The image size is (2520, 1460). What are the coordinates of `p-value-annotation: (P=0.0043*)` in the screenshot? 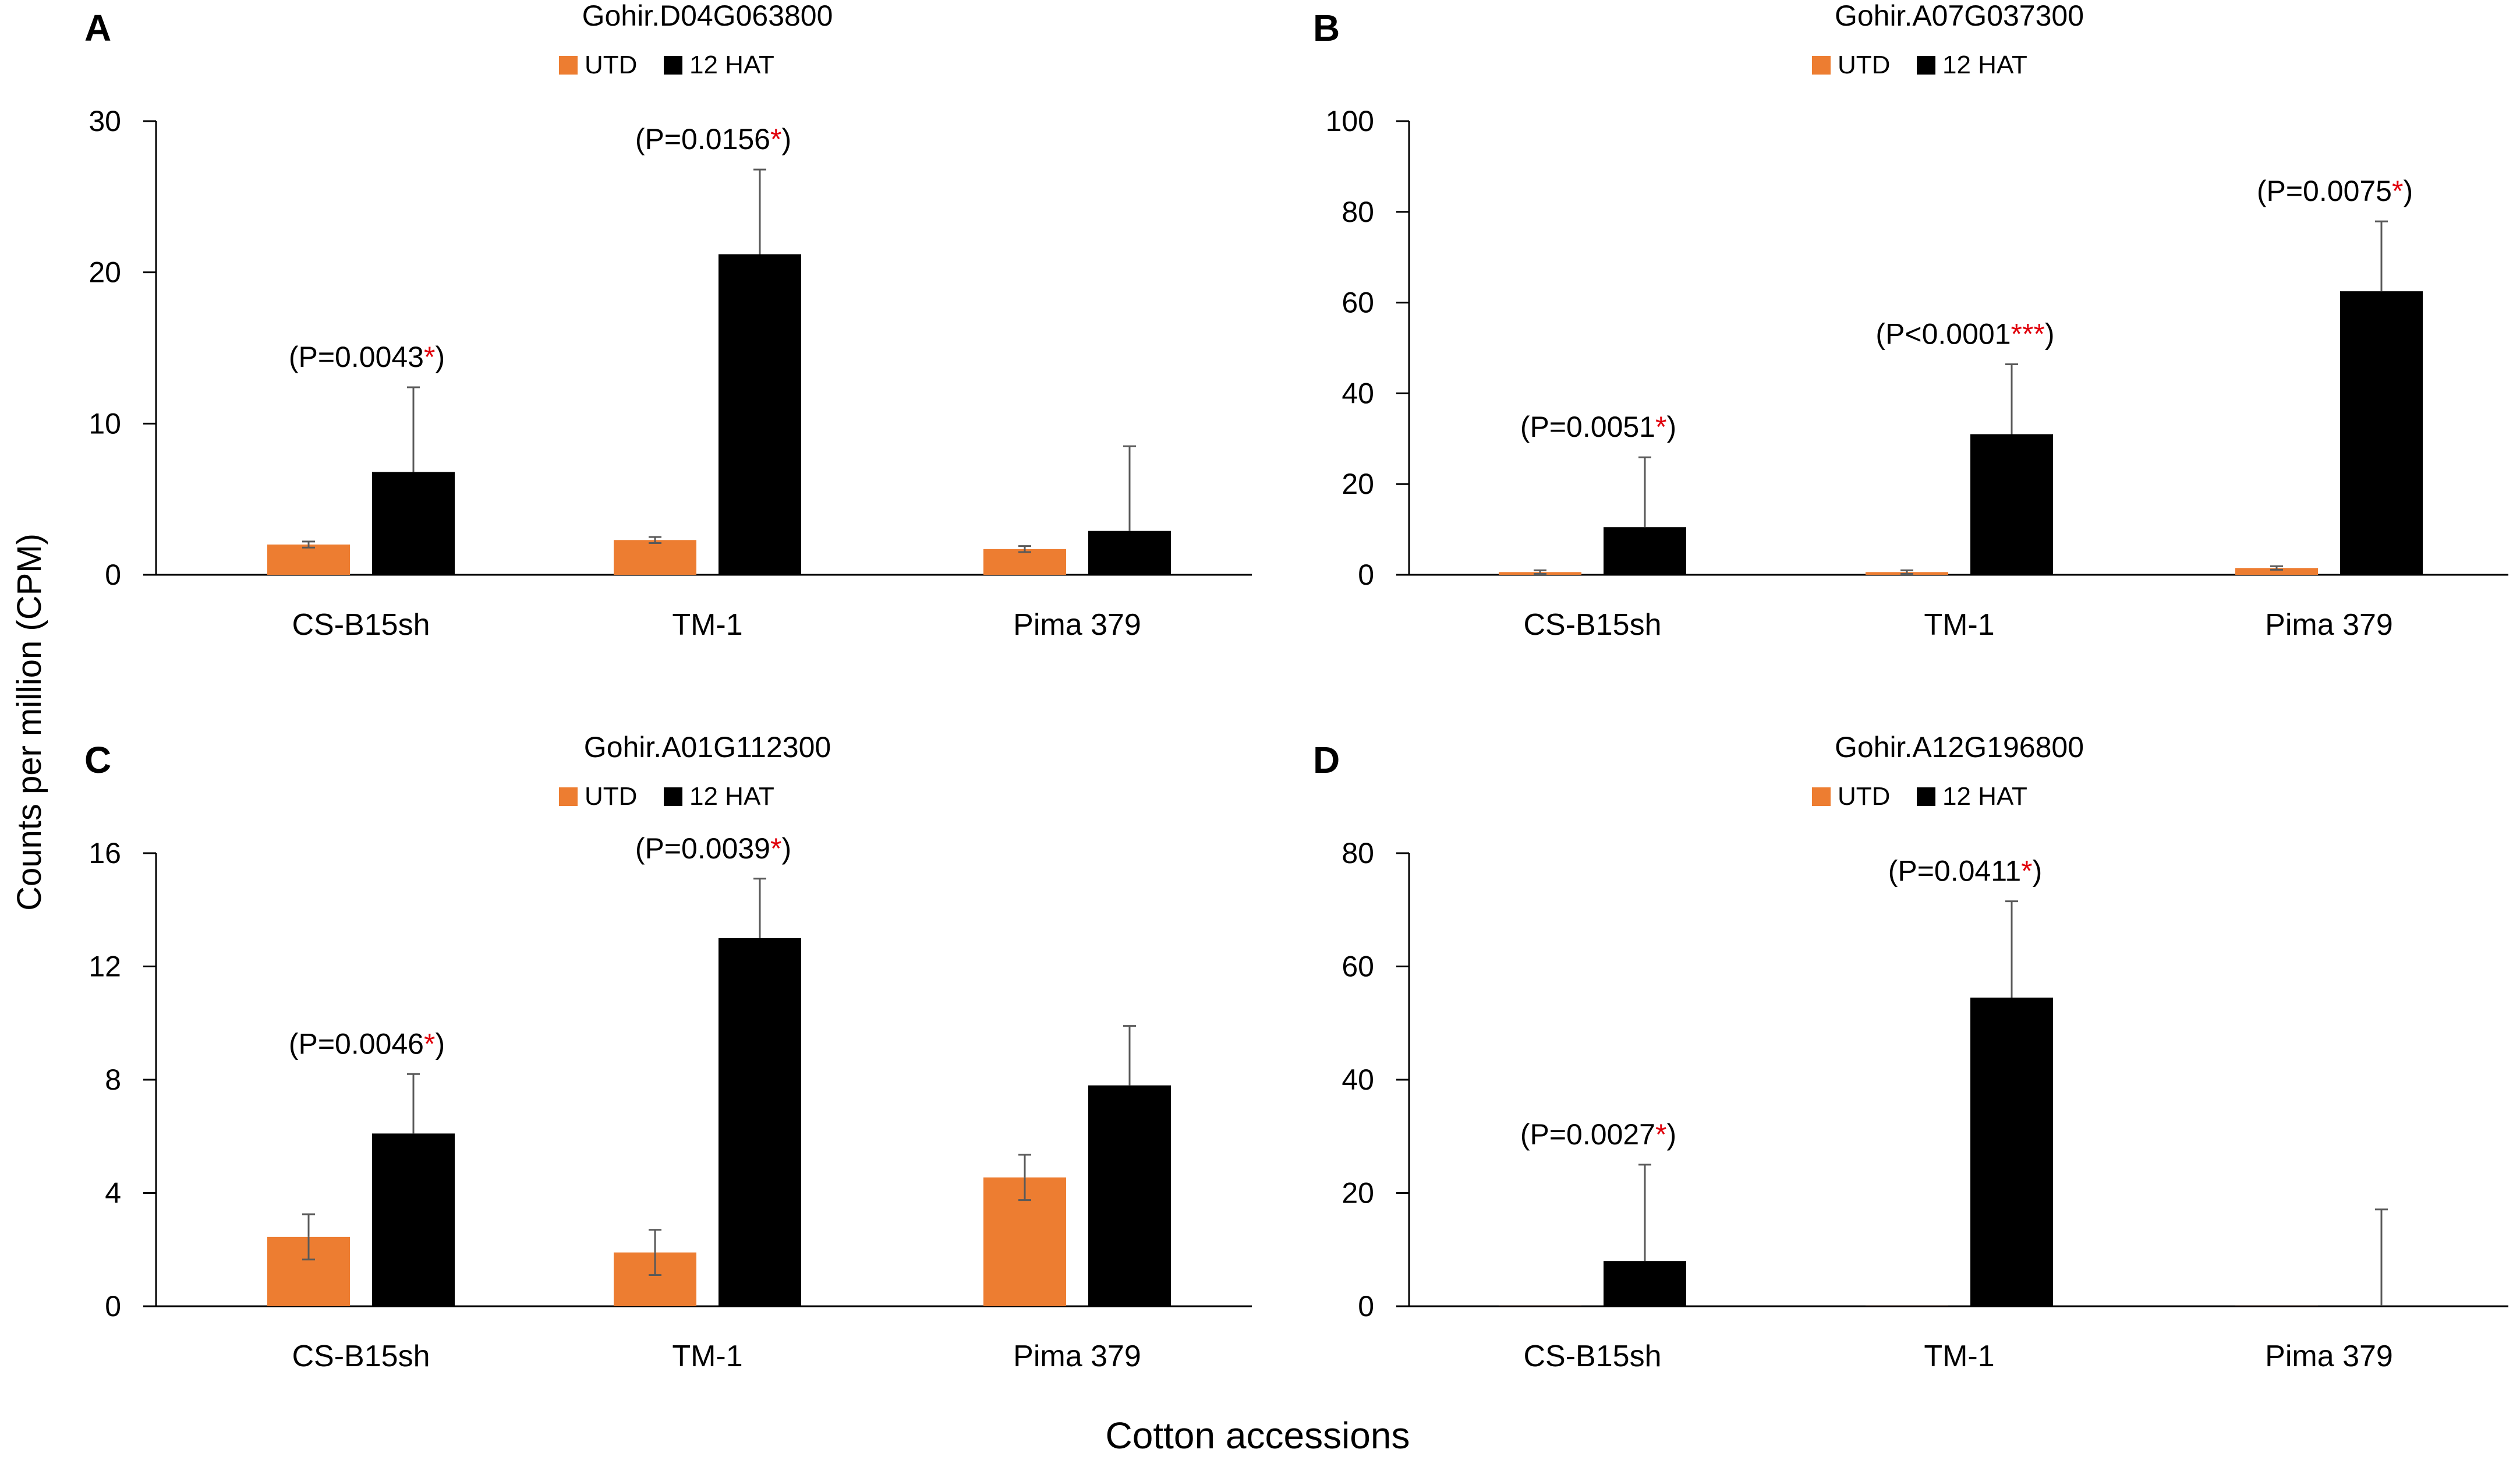 It's located at (367, 357).